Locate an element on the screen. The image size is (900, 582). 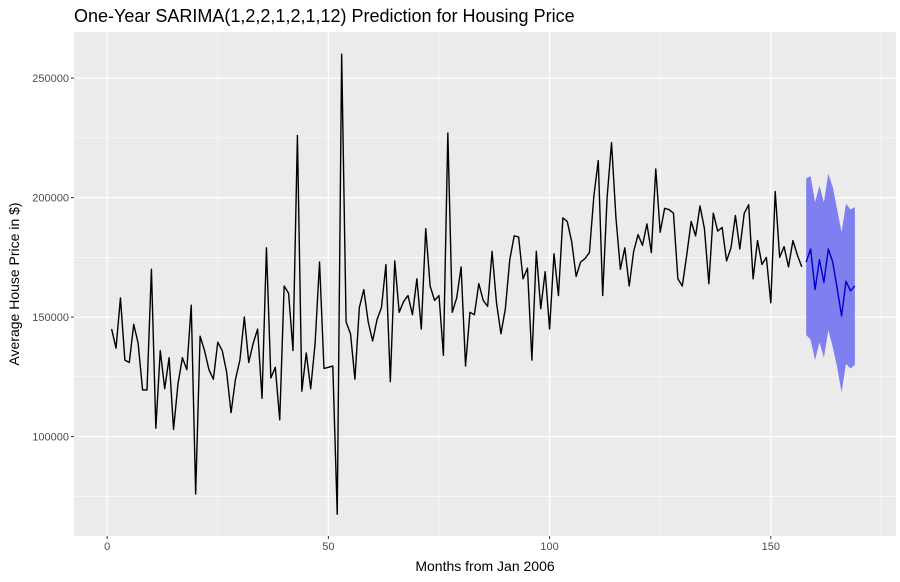
x-tick-label: 50 is located at coordinates (328, 547).